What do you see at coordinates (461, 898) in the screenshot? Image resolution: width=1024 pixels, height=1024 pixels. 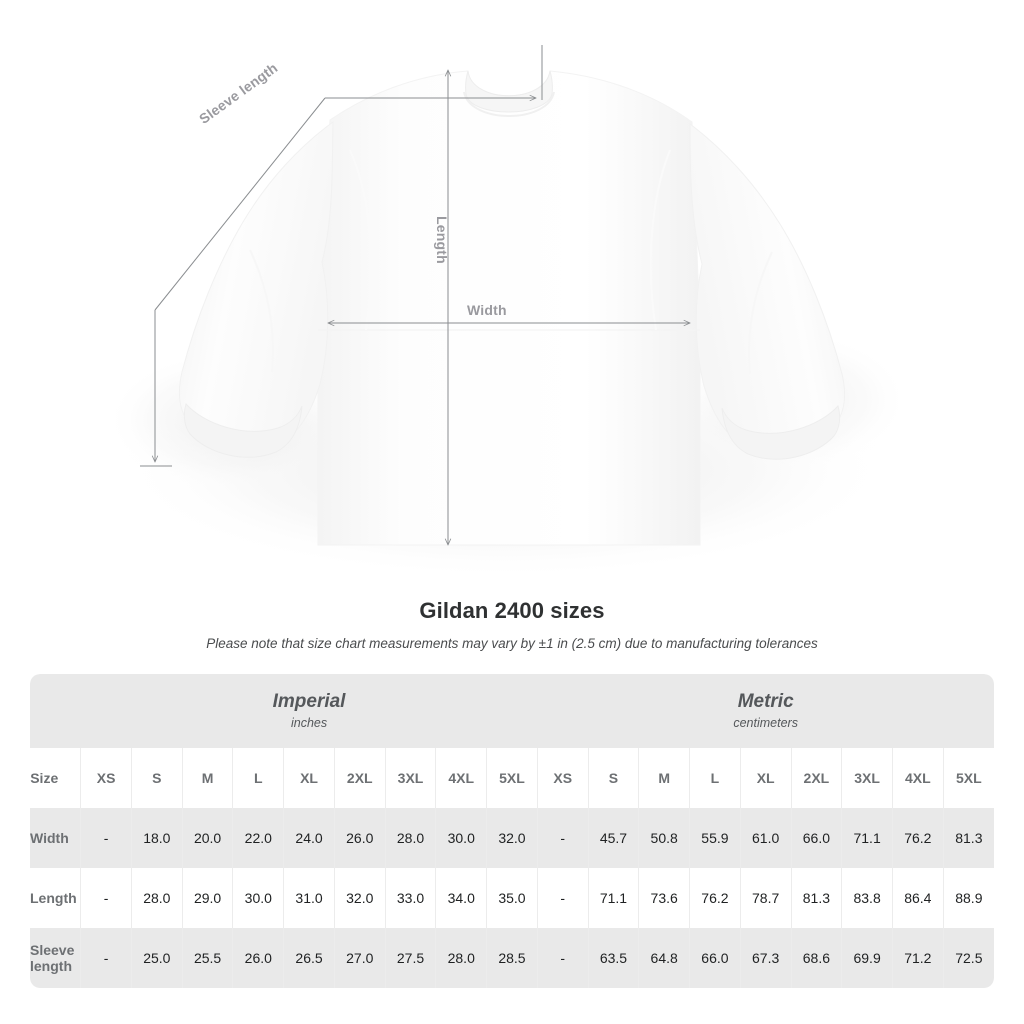 I see `cell-imperial: 34.0` at bounding box center [461, 898].